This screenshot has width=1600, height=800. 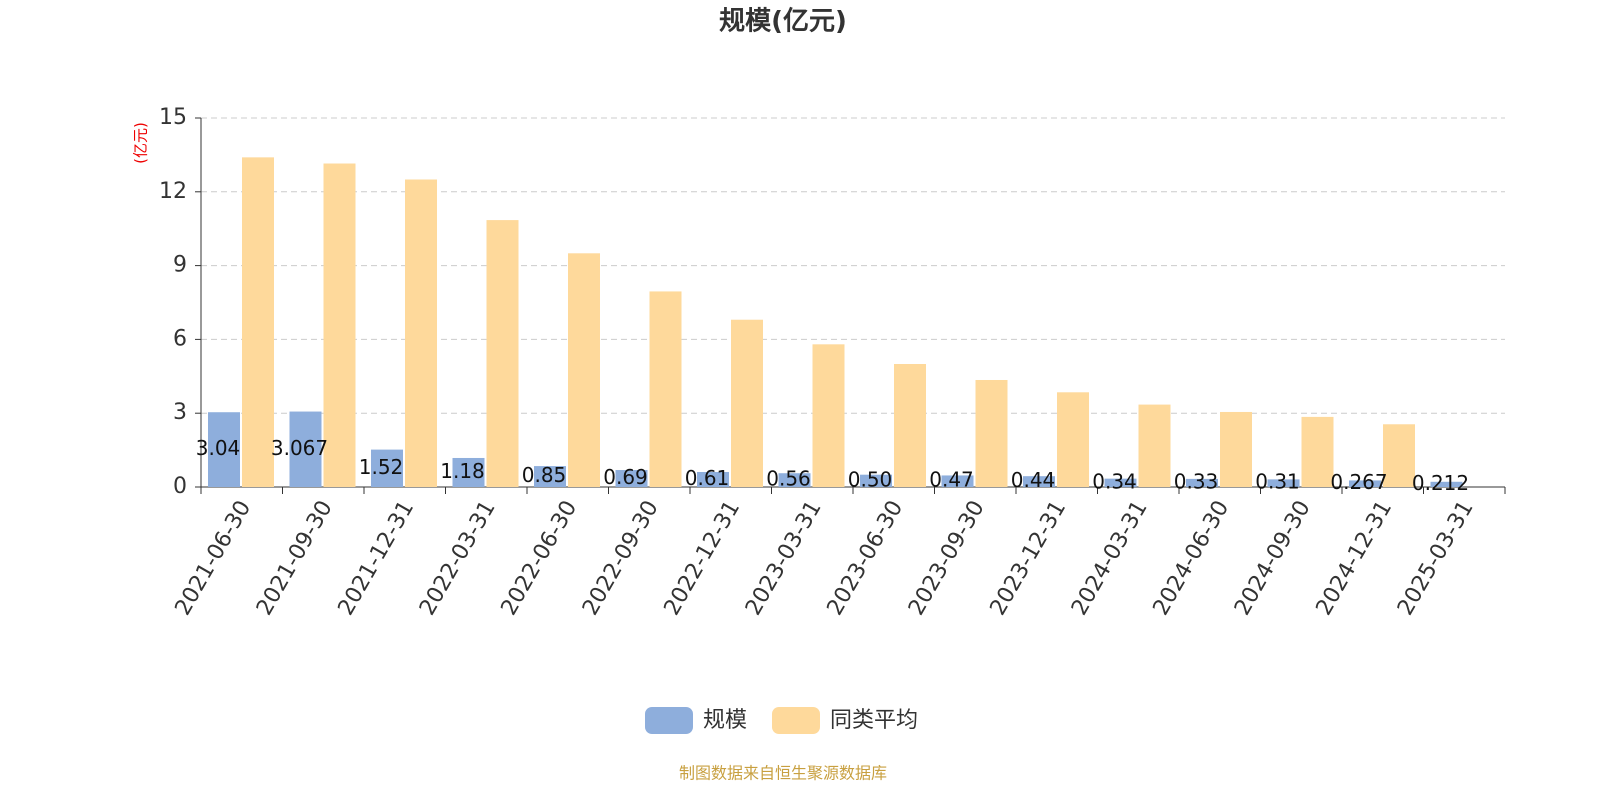 What do you see at coordinates (540, 558) in the screenshot?
I see `x-tick-label: 2022-06-30` at bounding box center [540, 558].